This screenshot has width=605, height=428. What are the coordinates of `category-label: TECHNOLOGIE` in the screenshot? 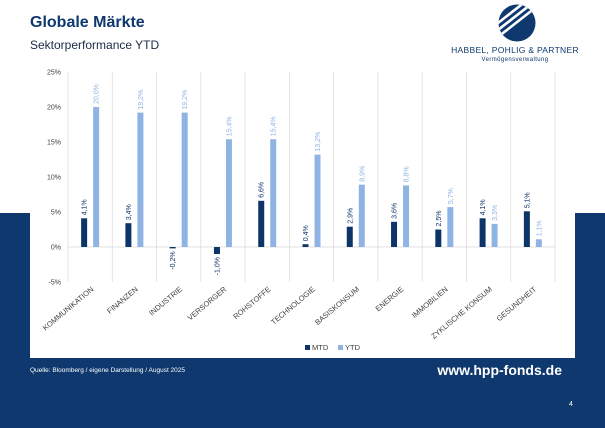 It's located at (293, 306).